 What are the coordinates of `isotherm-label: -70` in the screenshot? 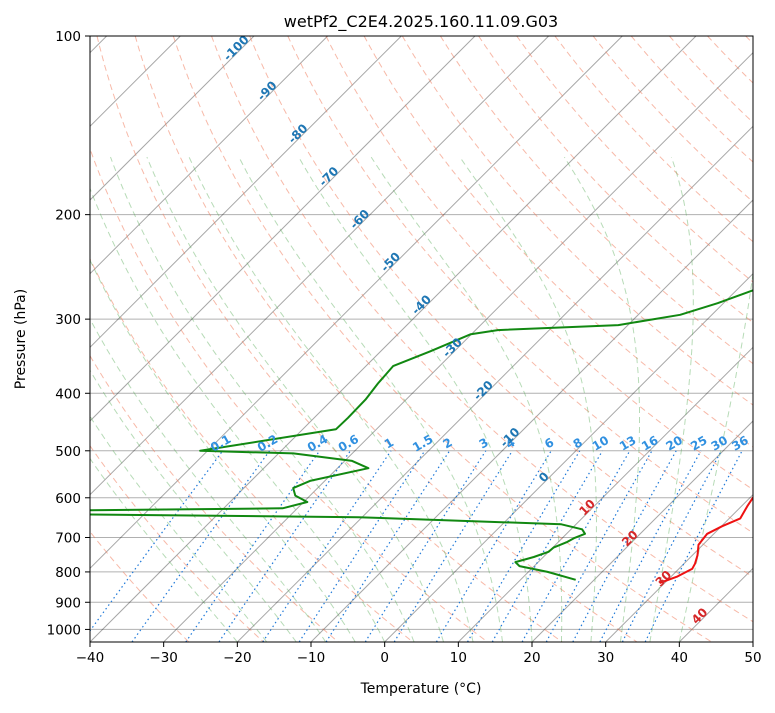 It's located at (328, 176).